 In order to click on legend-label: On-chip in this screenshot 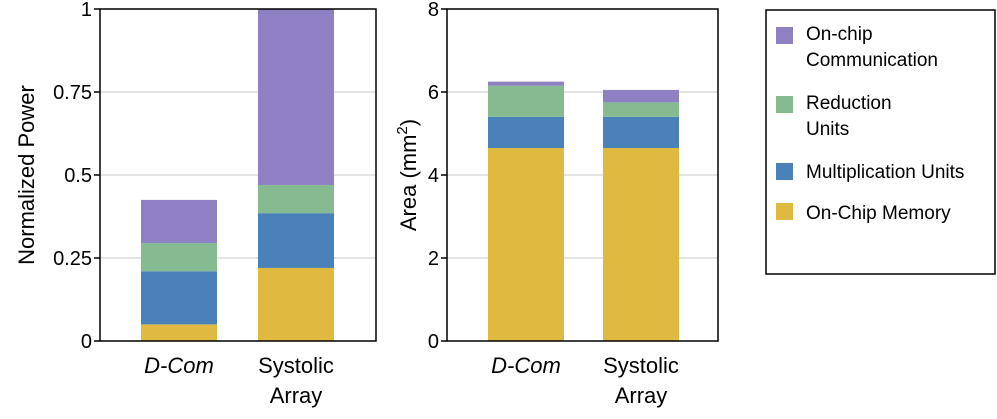, I will do `click(839, 34)`.